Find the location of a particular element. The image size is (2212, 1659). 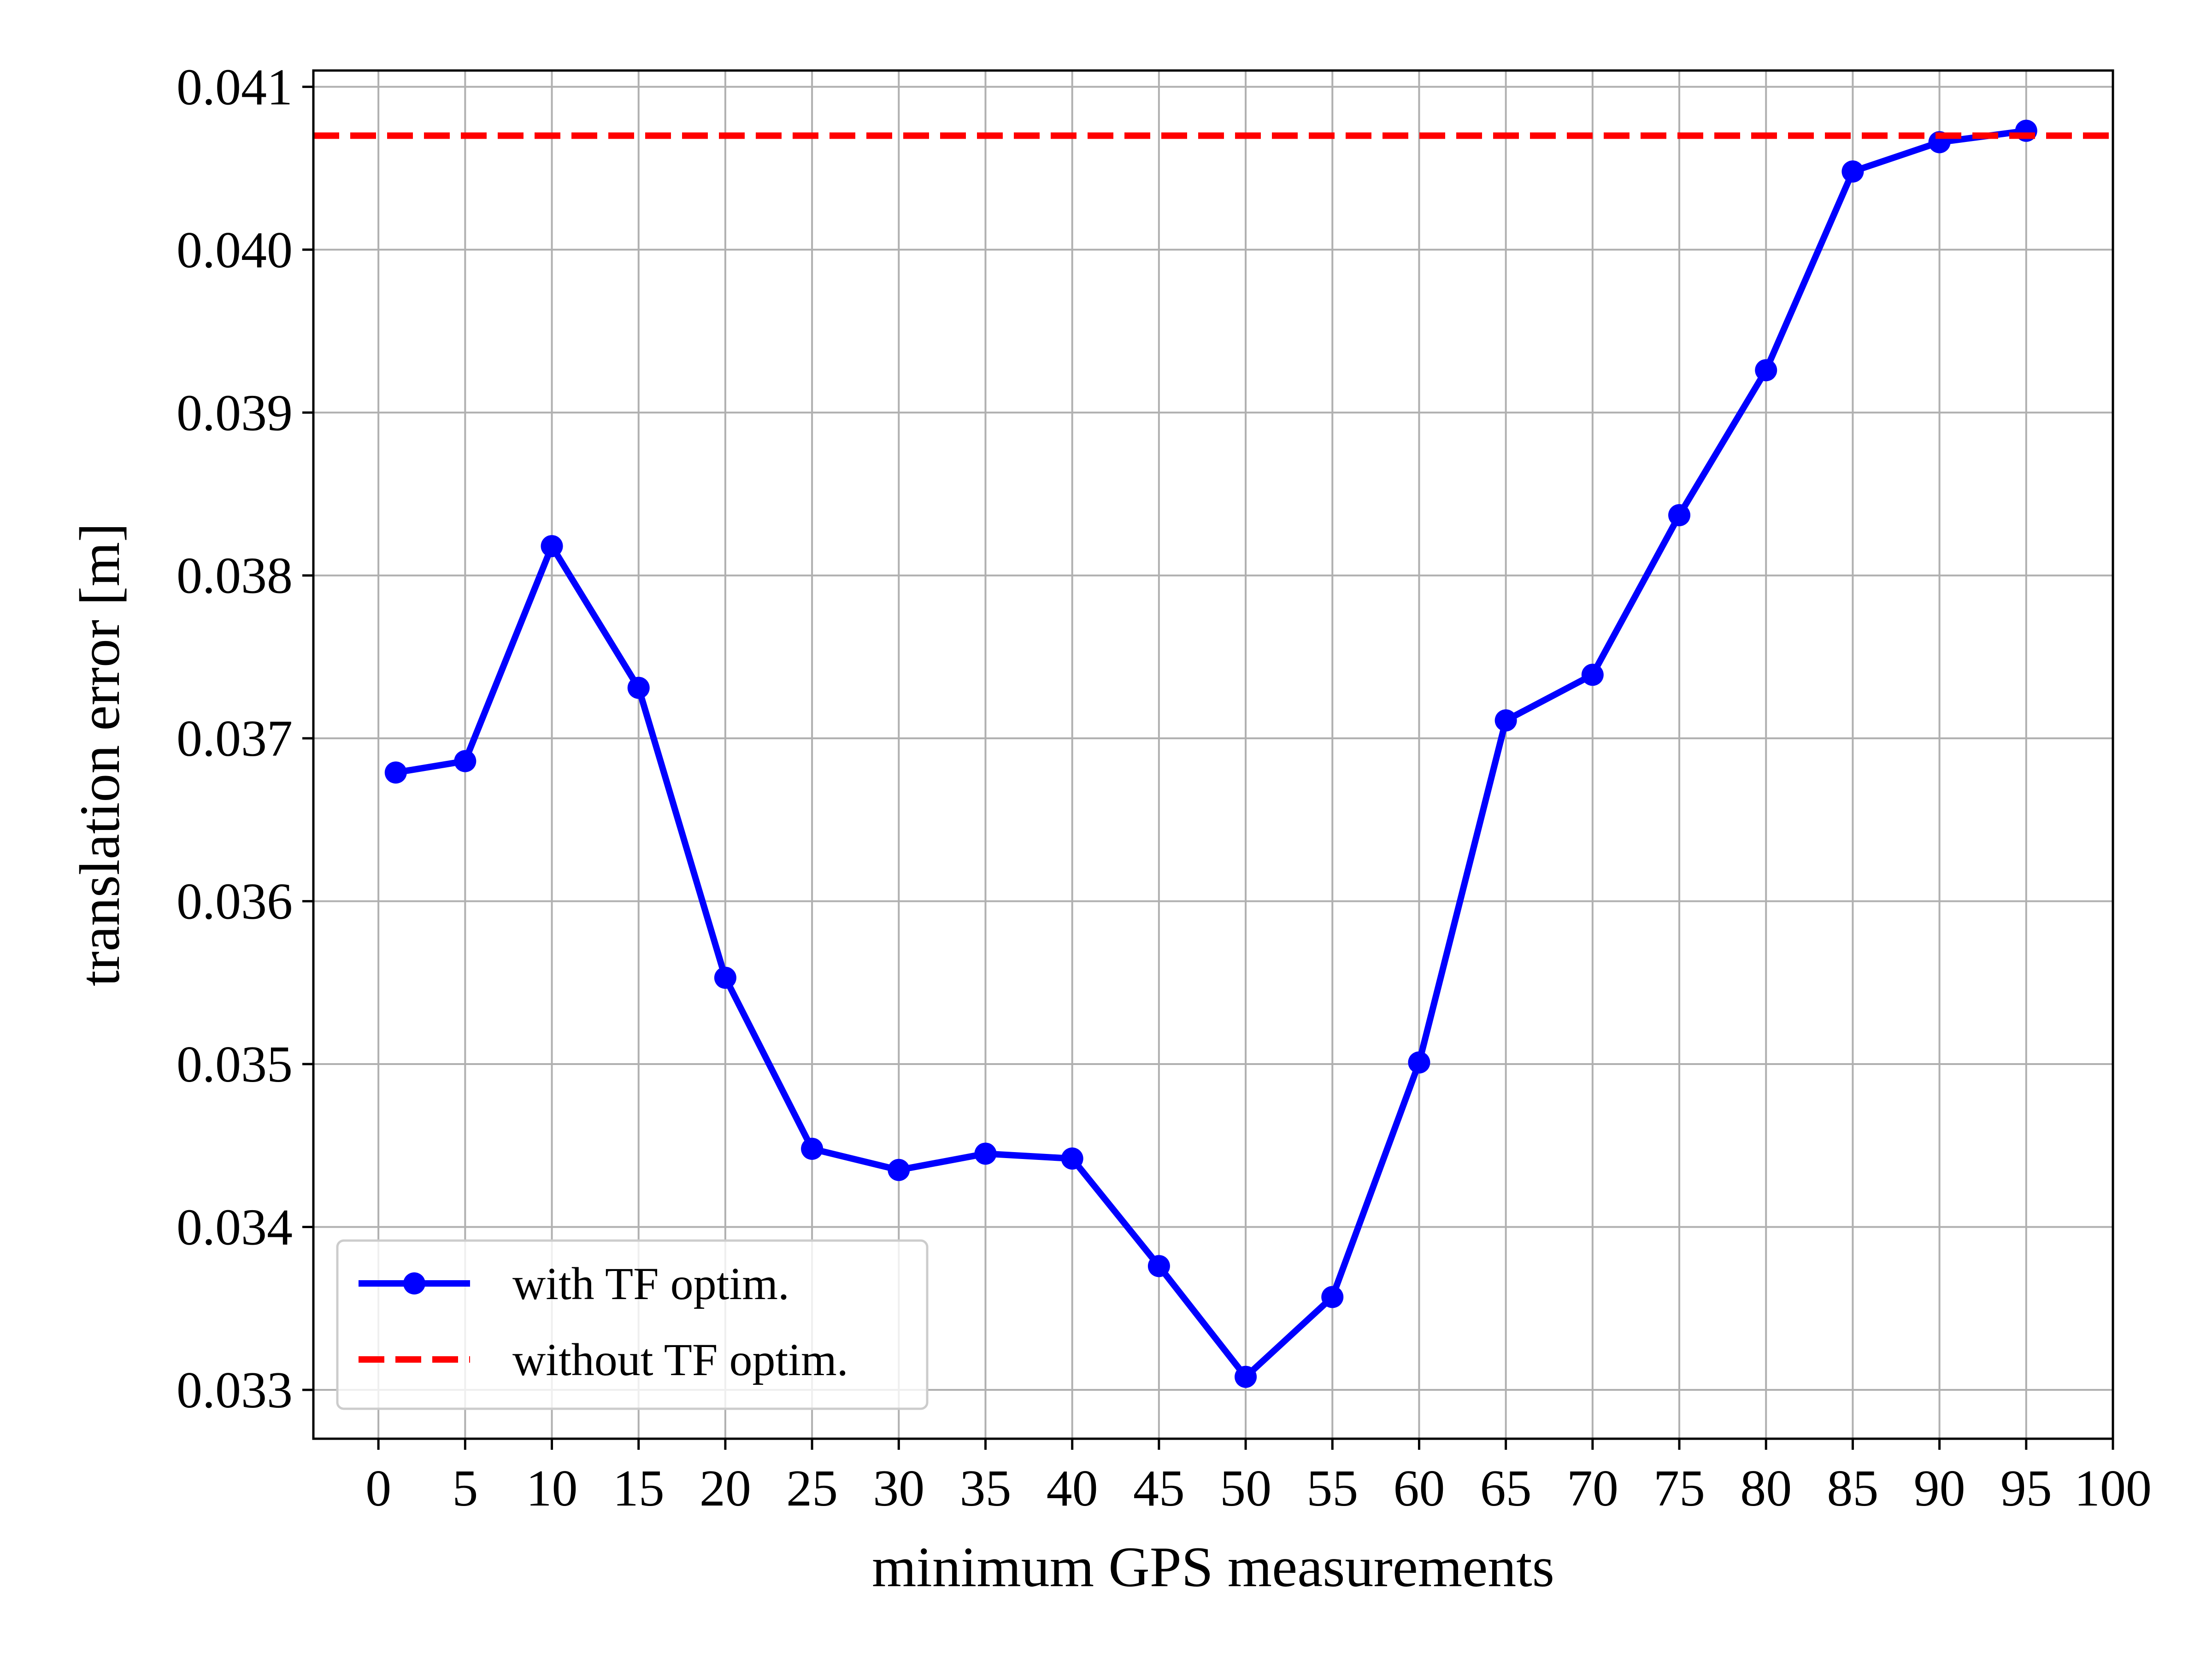

y-tick-label: 0.038 is located at coordinates (234, 576).